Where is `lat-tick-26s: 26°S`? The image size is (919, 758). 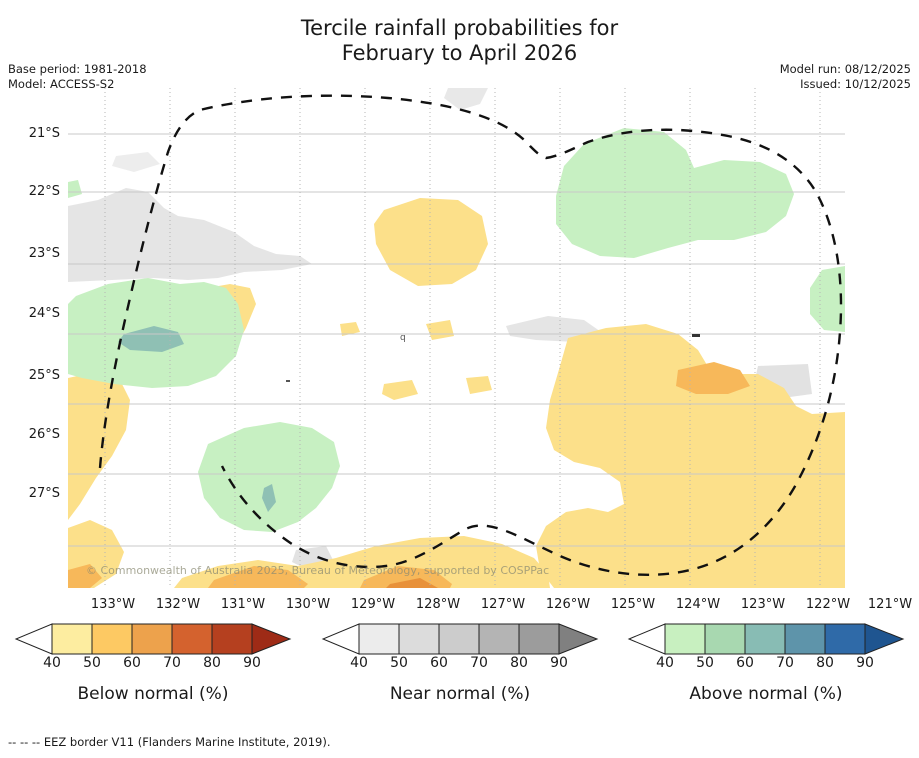 lat-tick-26s: 26°S is located at coordinates (44, 434).